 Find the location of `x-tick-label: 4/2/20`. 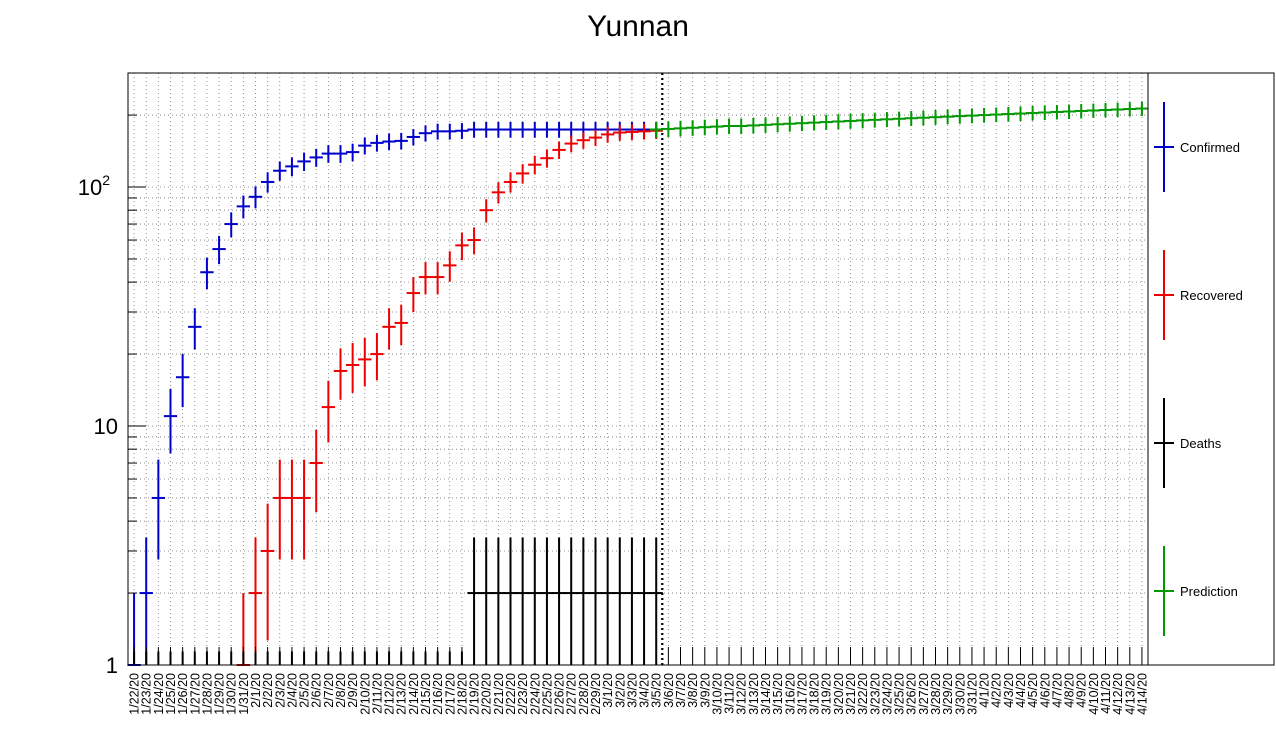

x-tick-label: 4/2/20 is located at coordinates (997, 690).